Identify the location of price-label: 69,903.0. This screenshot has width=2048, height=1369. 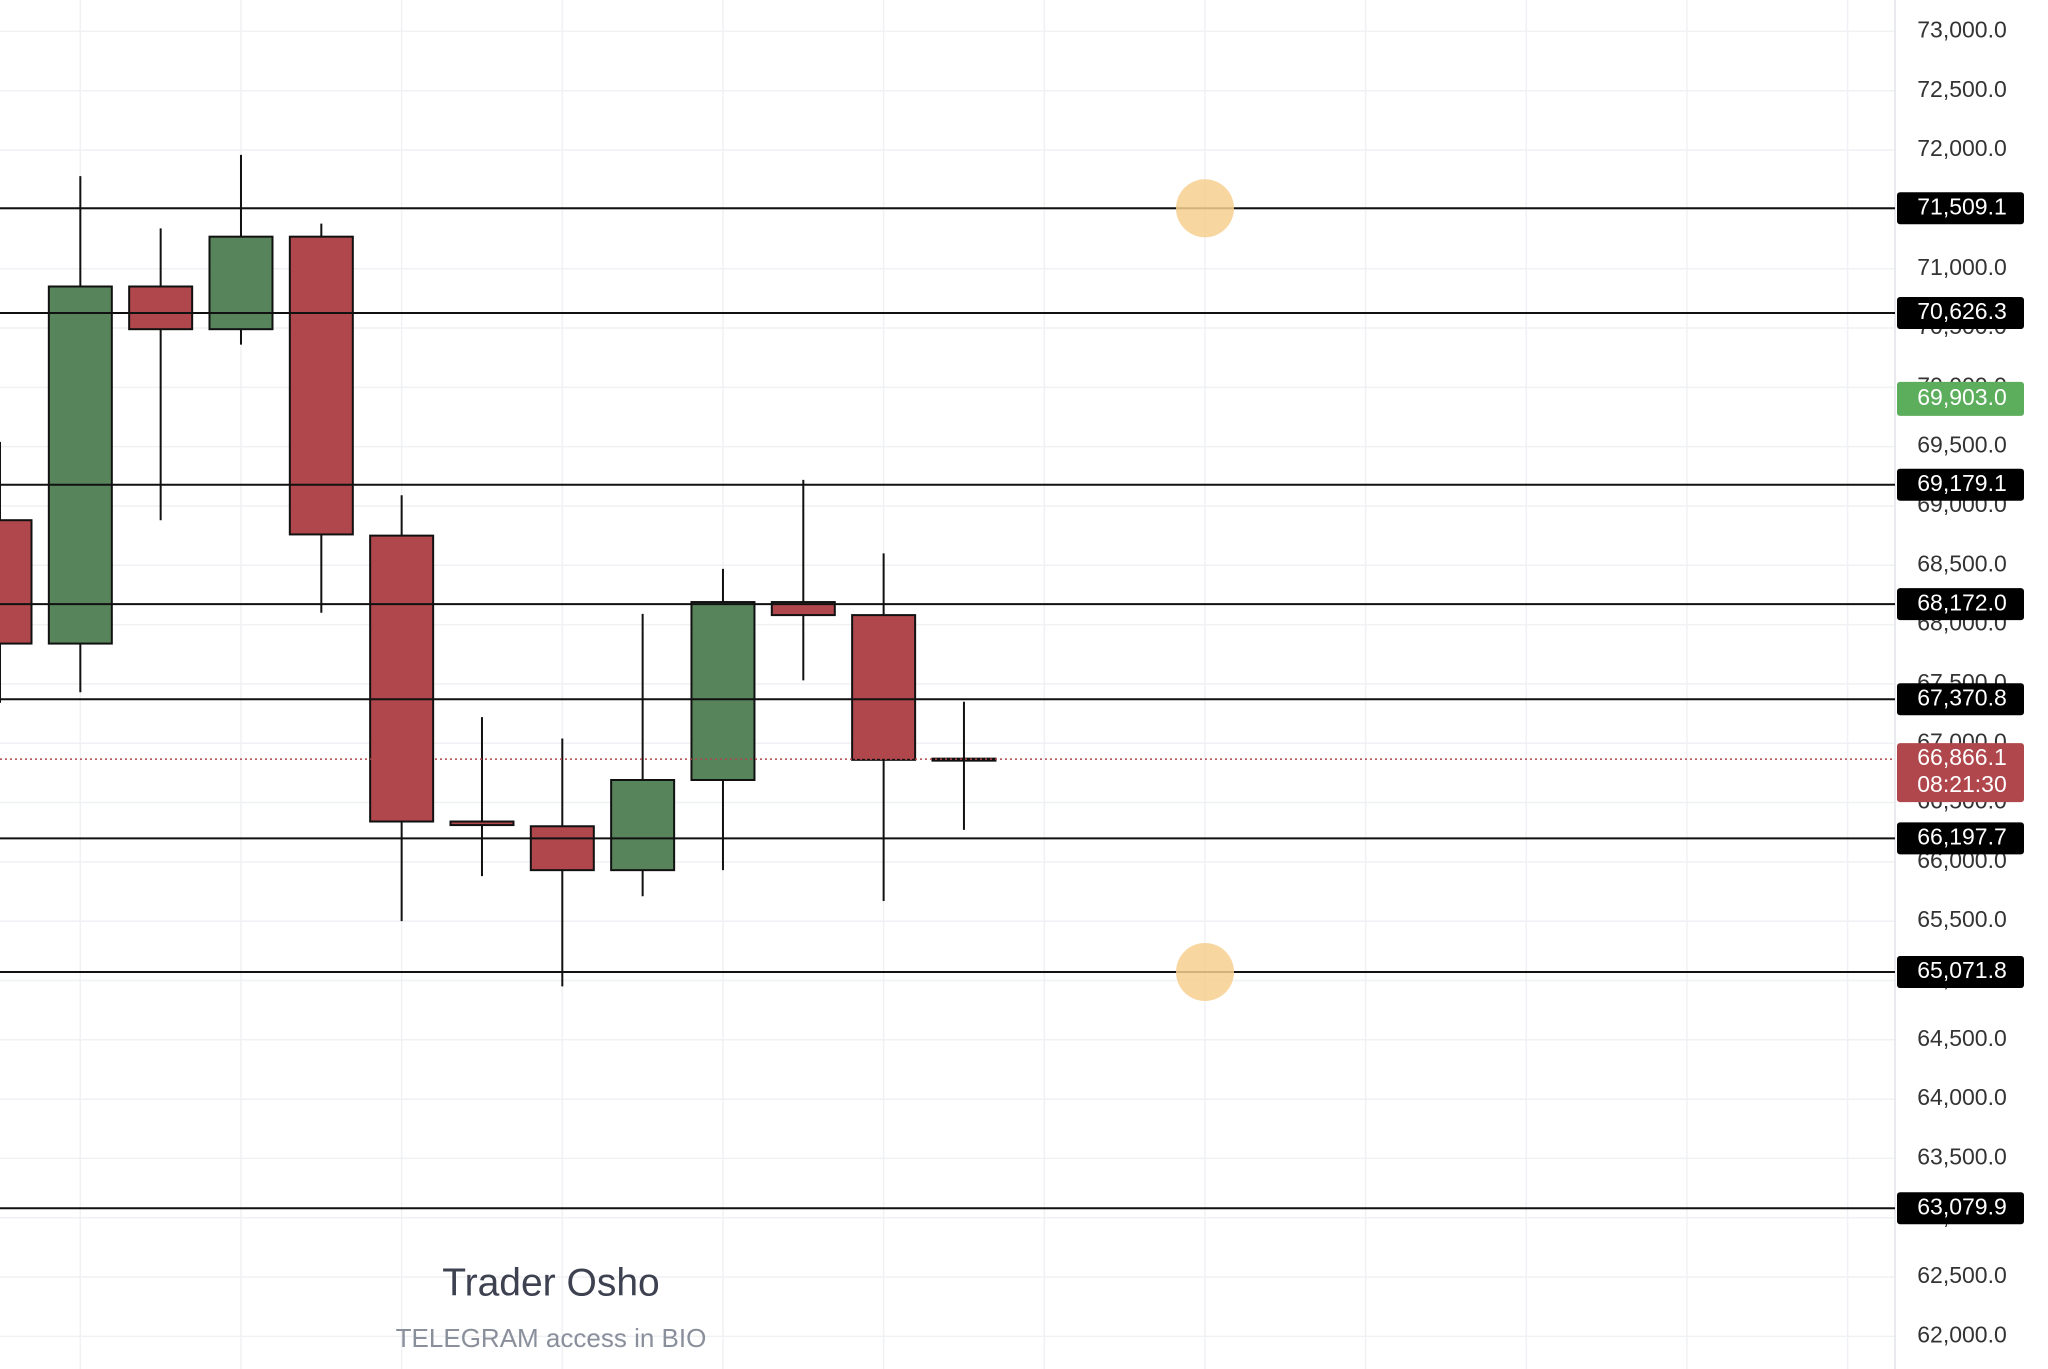
(1962, 397).